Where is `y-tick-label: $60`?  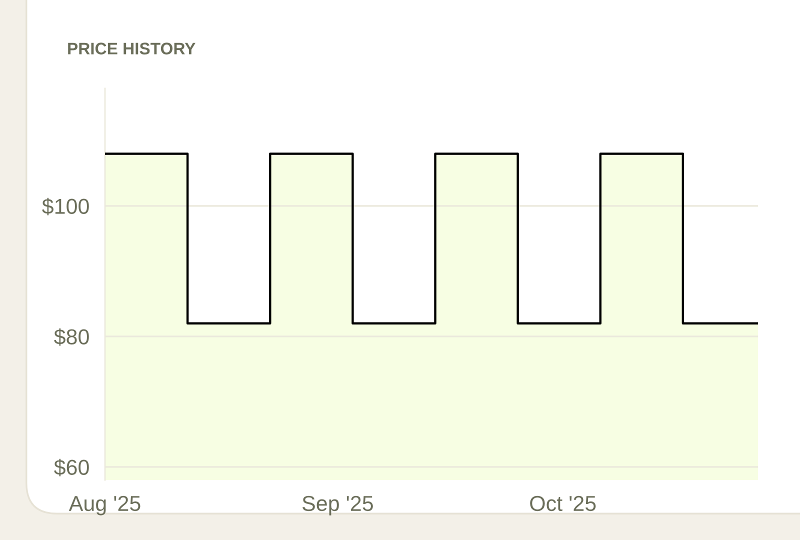
y-tick-label: $60 is located at coordinates (71, 467).